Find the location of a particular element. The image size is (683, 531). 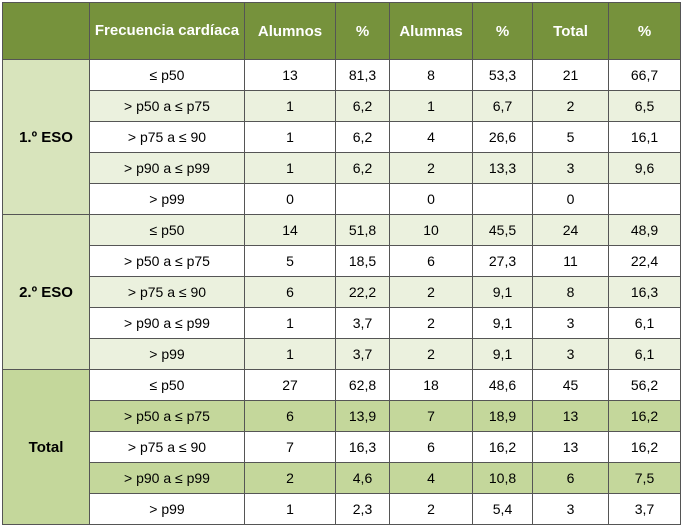

table-cell: 22,4 is located at coordinates (644, 261).